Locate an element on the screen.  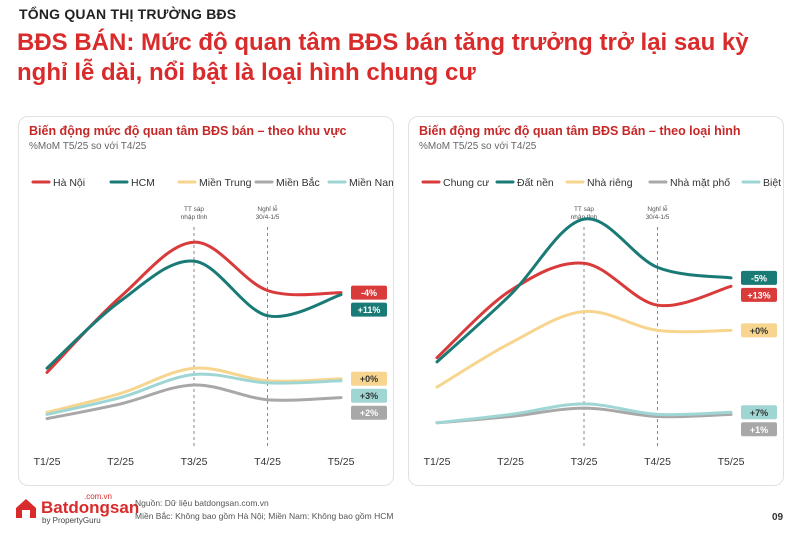
data-label: +3% is located at coordinates (369, 396).